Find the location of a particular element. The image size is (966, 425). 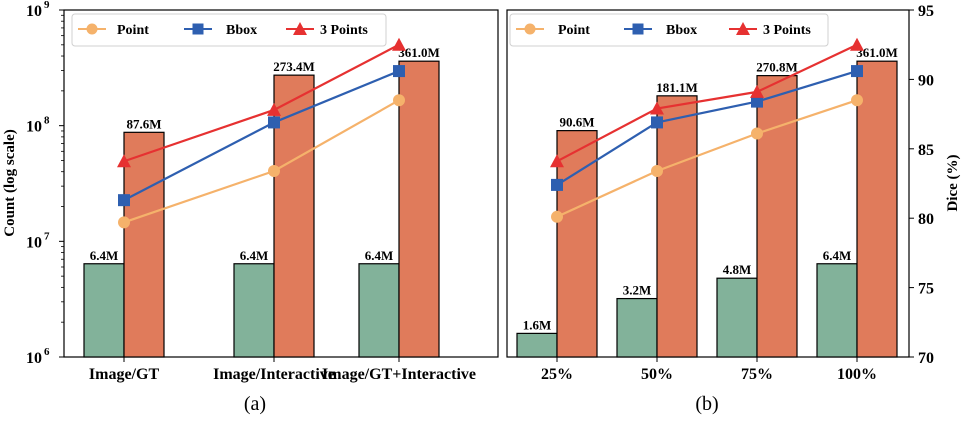

panel-a-x-tick-label: Image/Interactive is located at coordinates (274, 374).